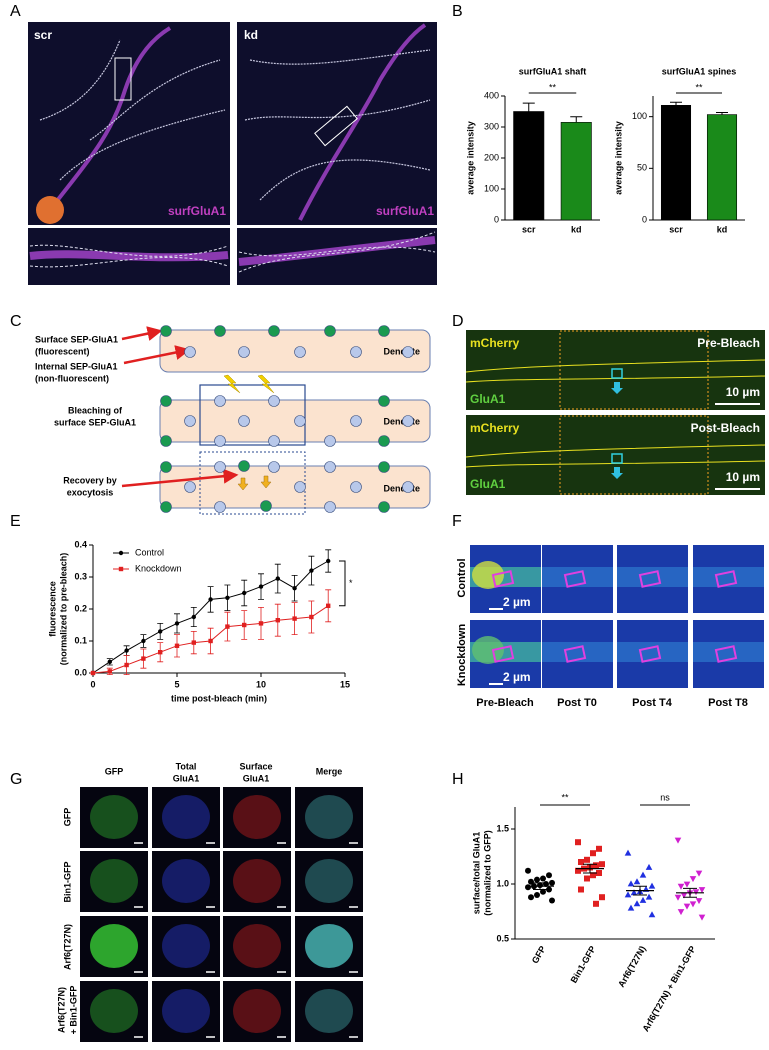  What do you see at coordinates (351, 583) in the screenshot?
I see `significance-label: *` at bounding box center [351, 583].